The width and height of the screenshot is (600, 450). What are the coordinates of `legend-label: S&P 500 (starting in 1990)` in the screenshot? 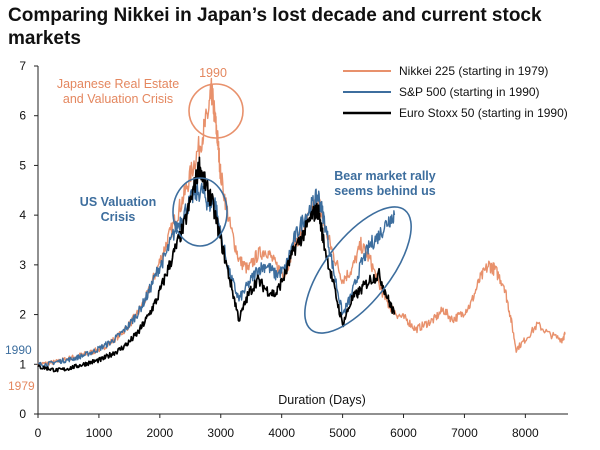 It's located at (469, 92).